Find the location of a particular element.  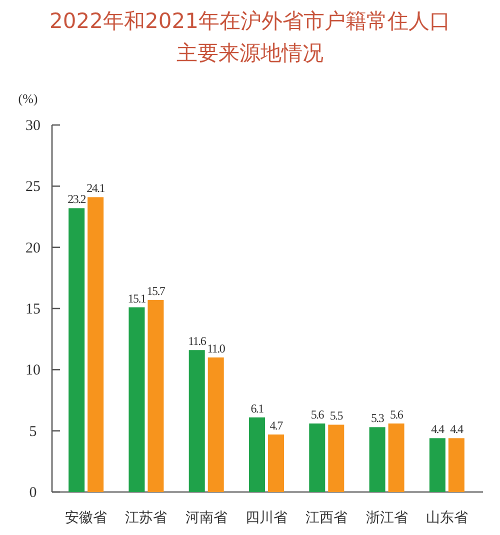

x-tick-label: 四川省 is located at coordinates (267, 518).